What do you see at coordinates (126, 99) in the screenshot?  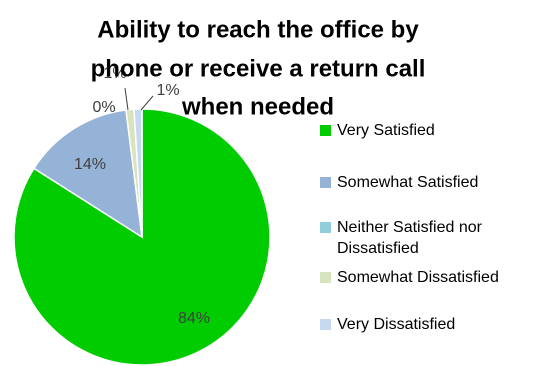 I see `leader-line-somewhat-dissatisfied` at bounding box center [126, 99].